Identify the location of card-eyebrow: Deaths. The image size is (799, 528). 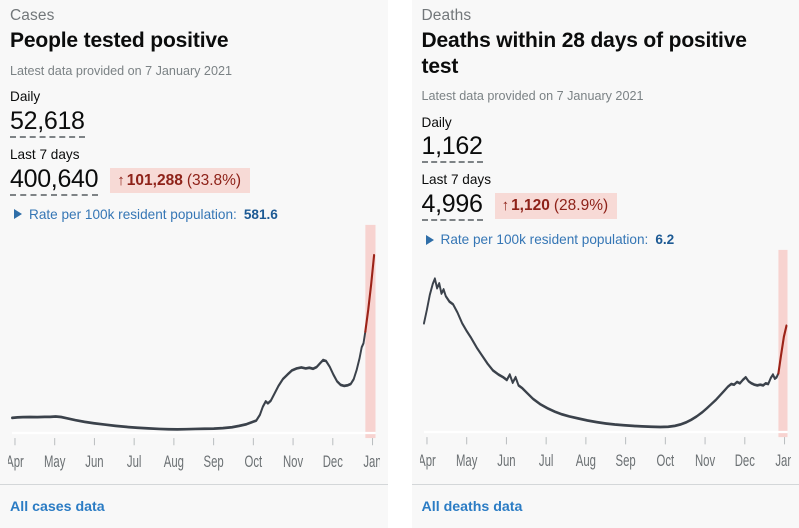
(446, 15).